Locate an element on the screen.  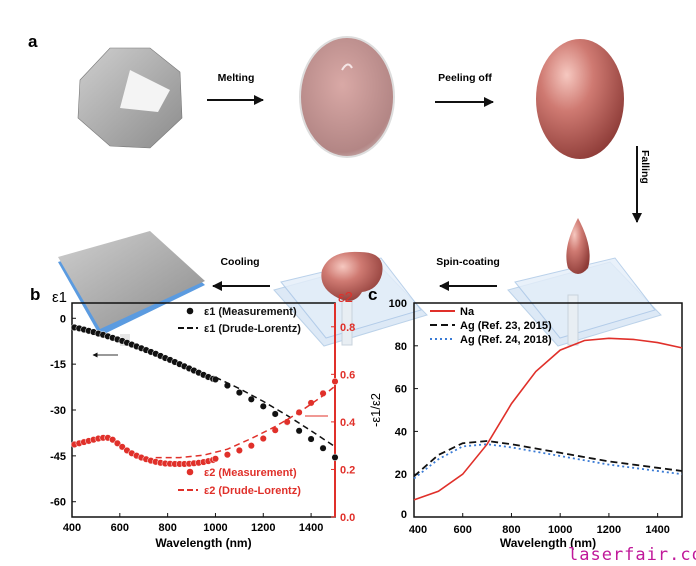
legend-entry: ε1 (Measurement) is located at coordinates (241, 312).